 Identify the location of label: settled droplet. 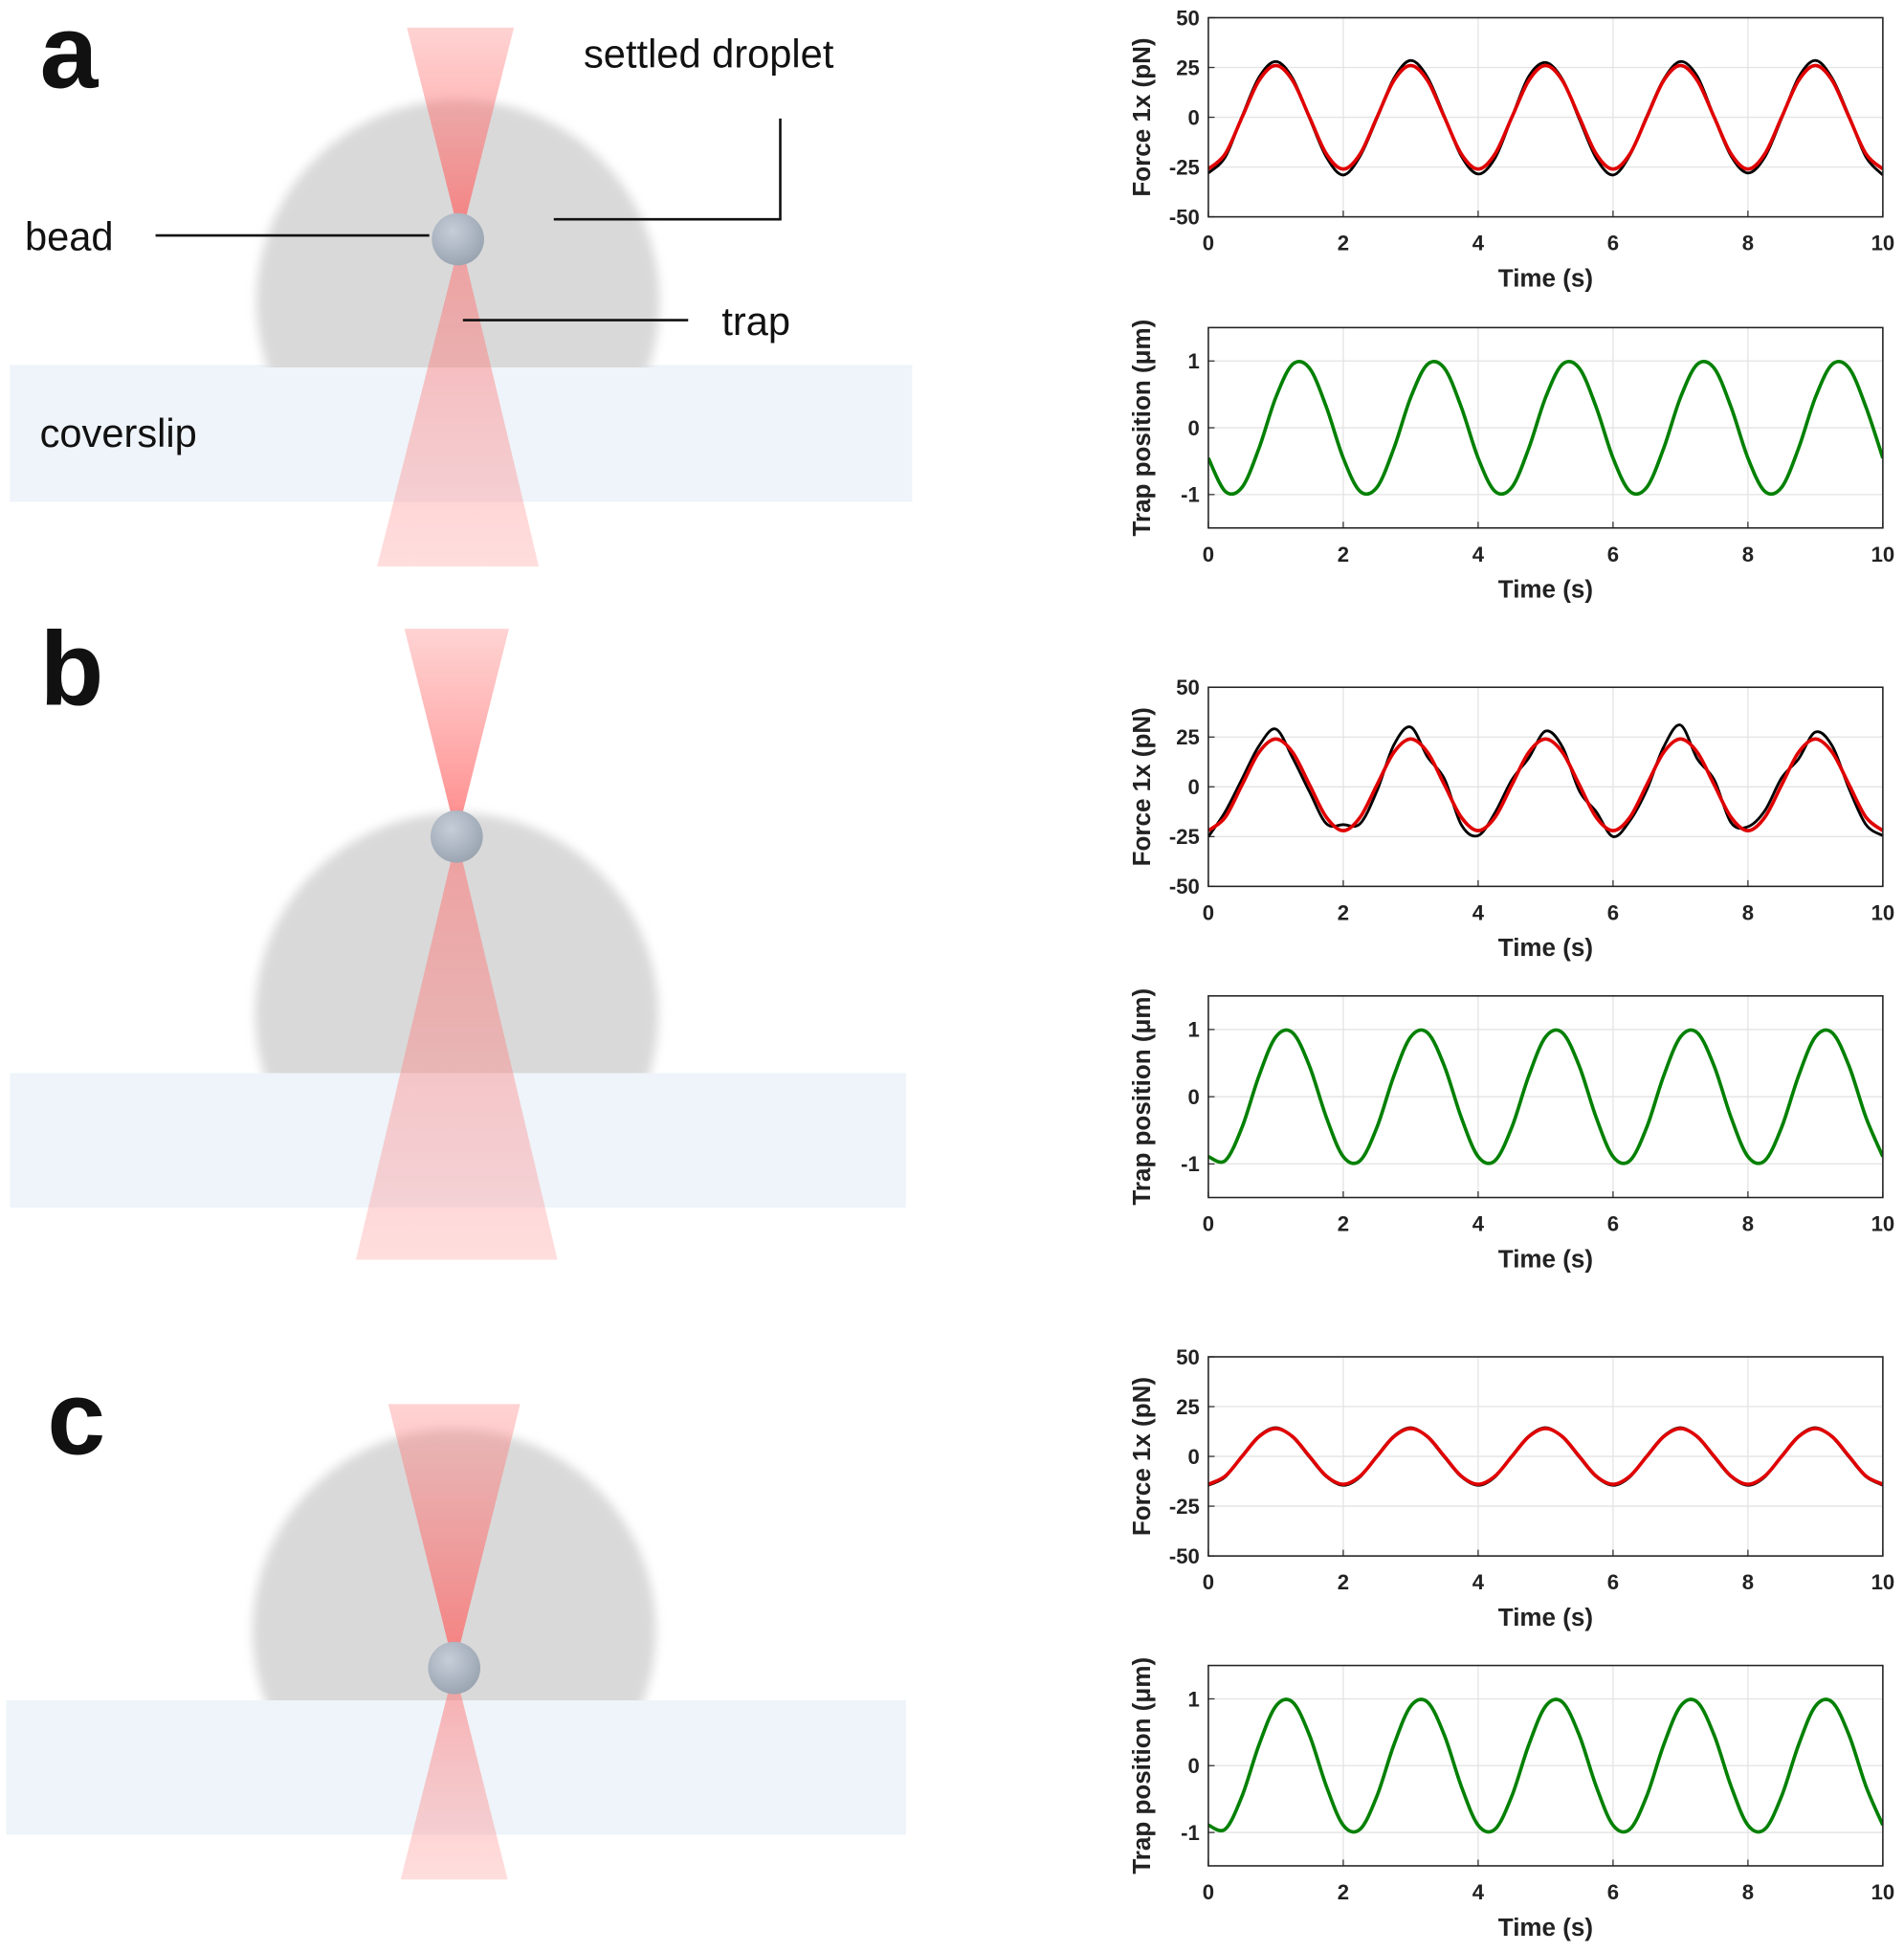
(709, 55).